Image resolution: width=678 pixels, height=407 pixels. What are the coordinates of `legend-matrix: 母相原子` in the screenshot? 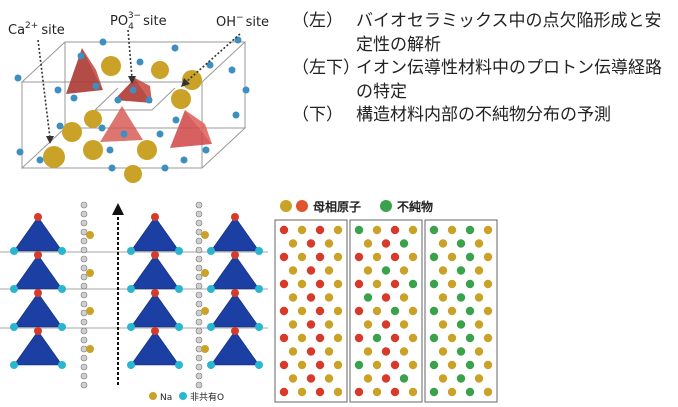 It's located at (337, 206).